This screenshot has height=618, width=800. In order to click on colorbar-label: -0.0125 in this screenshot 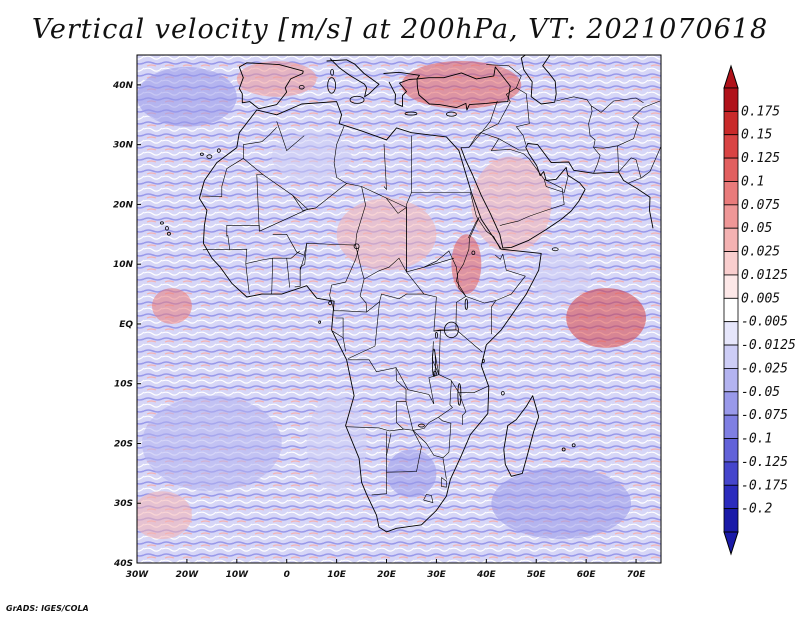, I will do `click(768, 345)`.